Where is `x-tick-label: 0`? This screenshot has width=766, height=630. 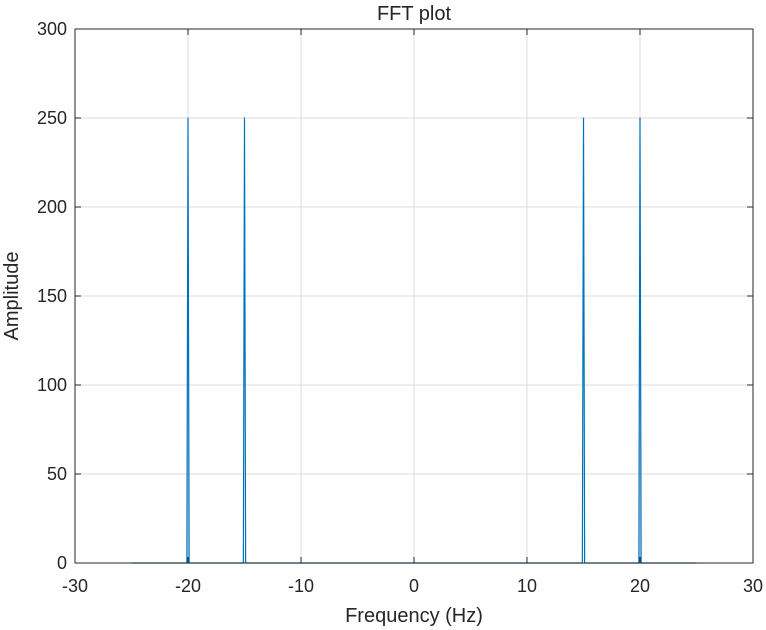
x-tick-label: 0 is located at coordinates (414, 586).